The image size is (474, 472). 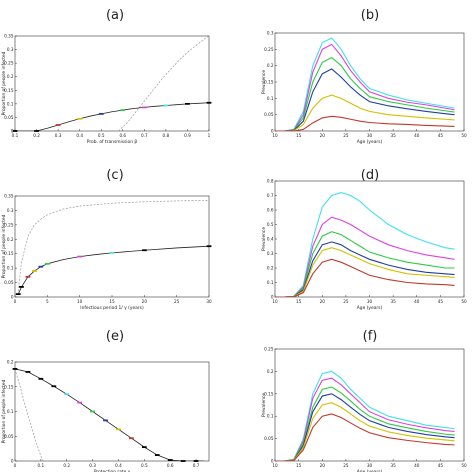 I want to click on xtick-label: 5, so click(x=47, y=301).